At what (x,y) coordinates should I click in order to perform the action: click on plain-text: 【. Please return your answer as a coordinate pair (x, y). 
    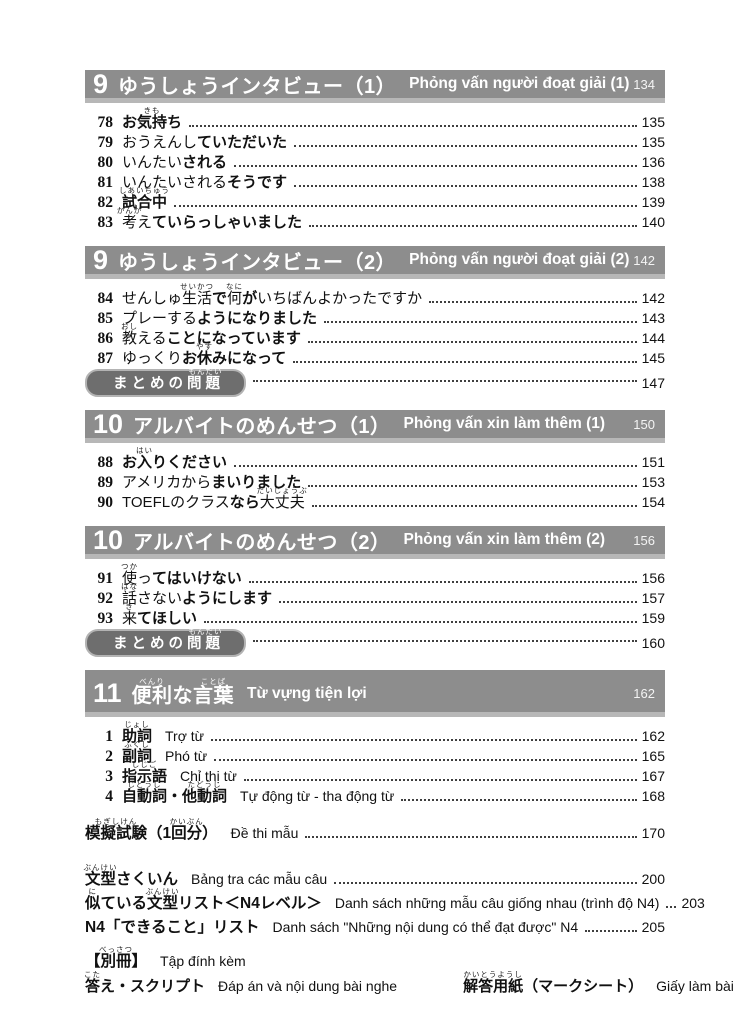
    Looking at the image, I should click on (93, 961).